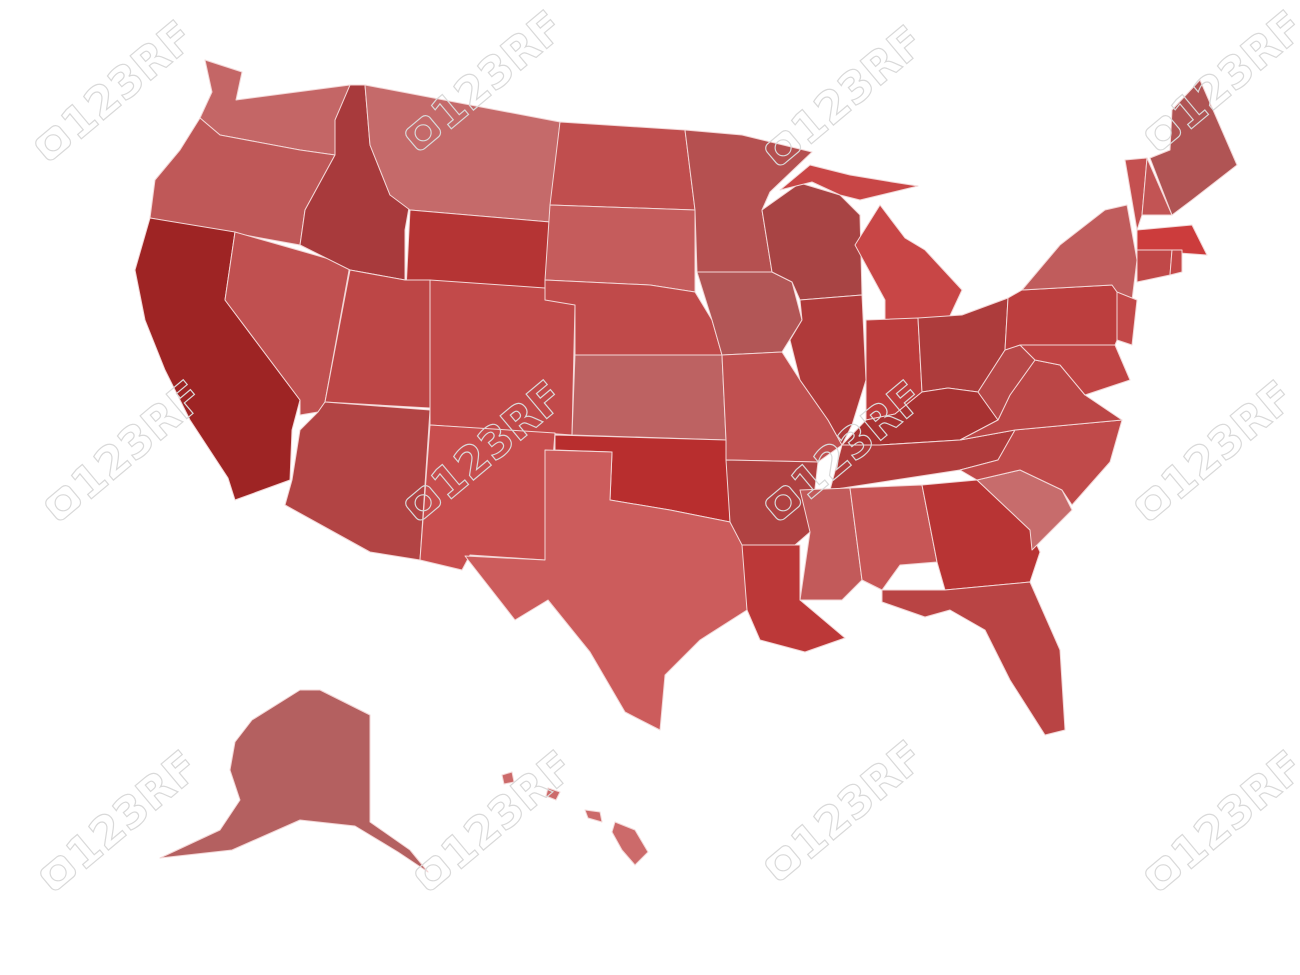 Image resolution: width=1300 pixels, height=975 pixels. Describe the element at coordinates (1193, 147) in the screenshot. I see `state-me` at that location.